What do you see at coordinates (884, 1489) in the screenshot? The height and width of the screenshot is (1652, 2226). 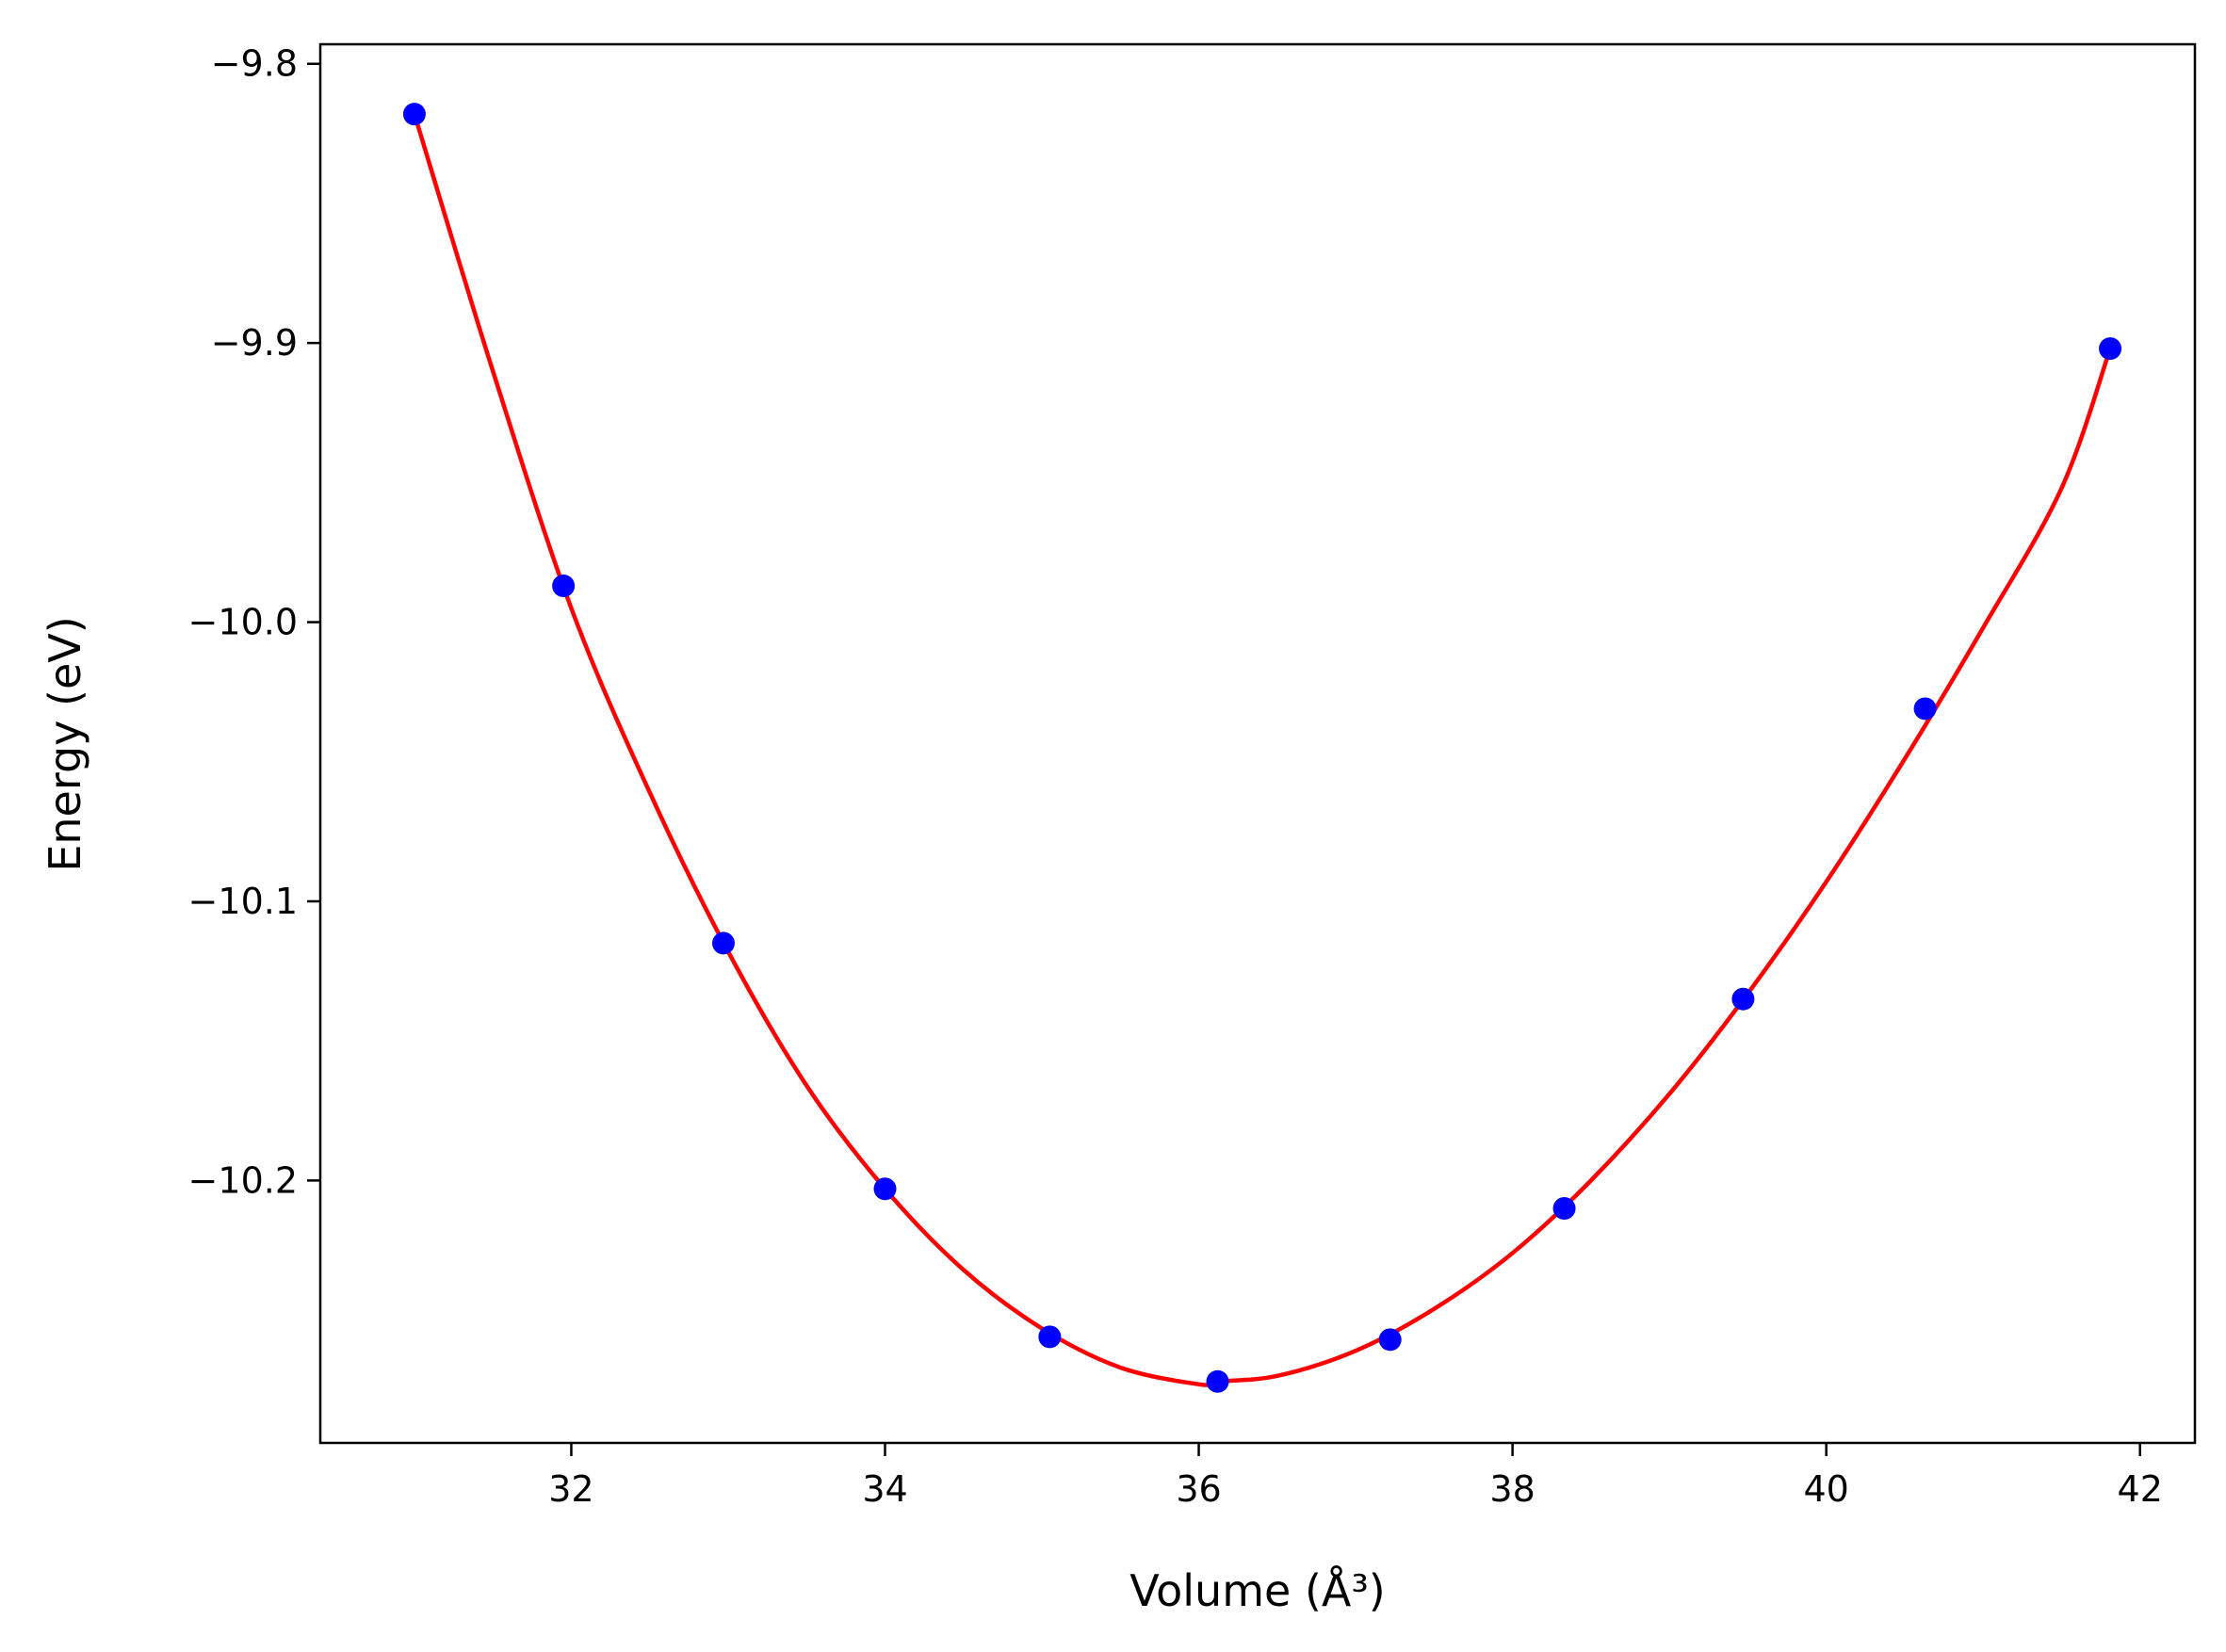 I see `x-tick-label: 34` at bounding box center [884, 1489].